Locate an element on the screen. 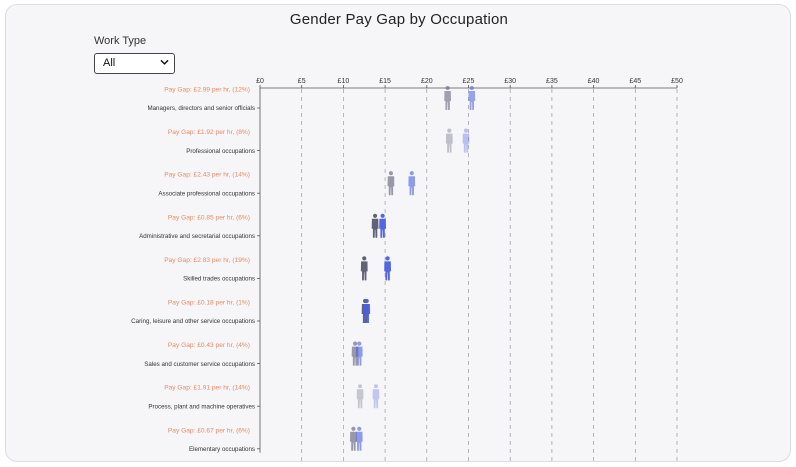  occupation-label: Elementary occupations is located at coordinates (222, 449).